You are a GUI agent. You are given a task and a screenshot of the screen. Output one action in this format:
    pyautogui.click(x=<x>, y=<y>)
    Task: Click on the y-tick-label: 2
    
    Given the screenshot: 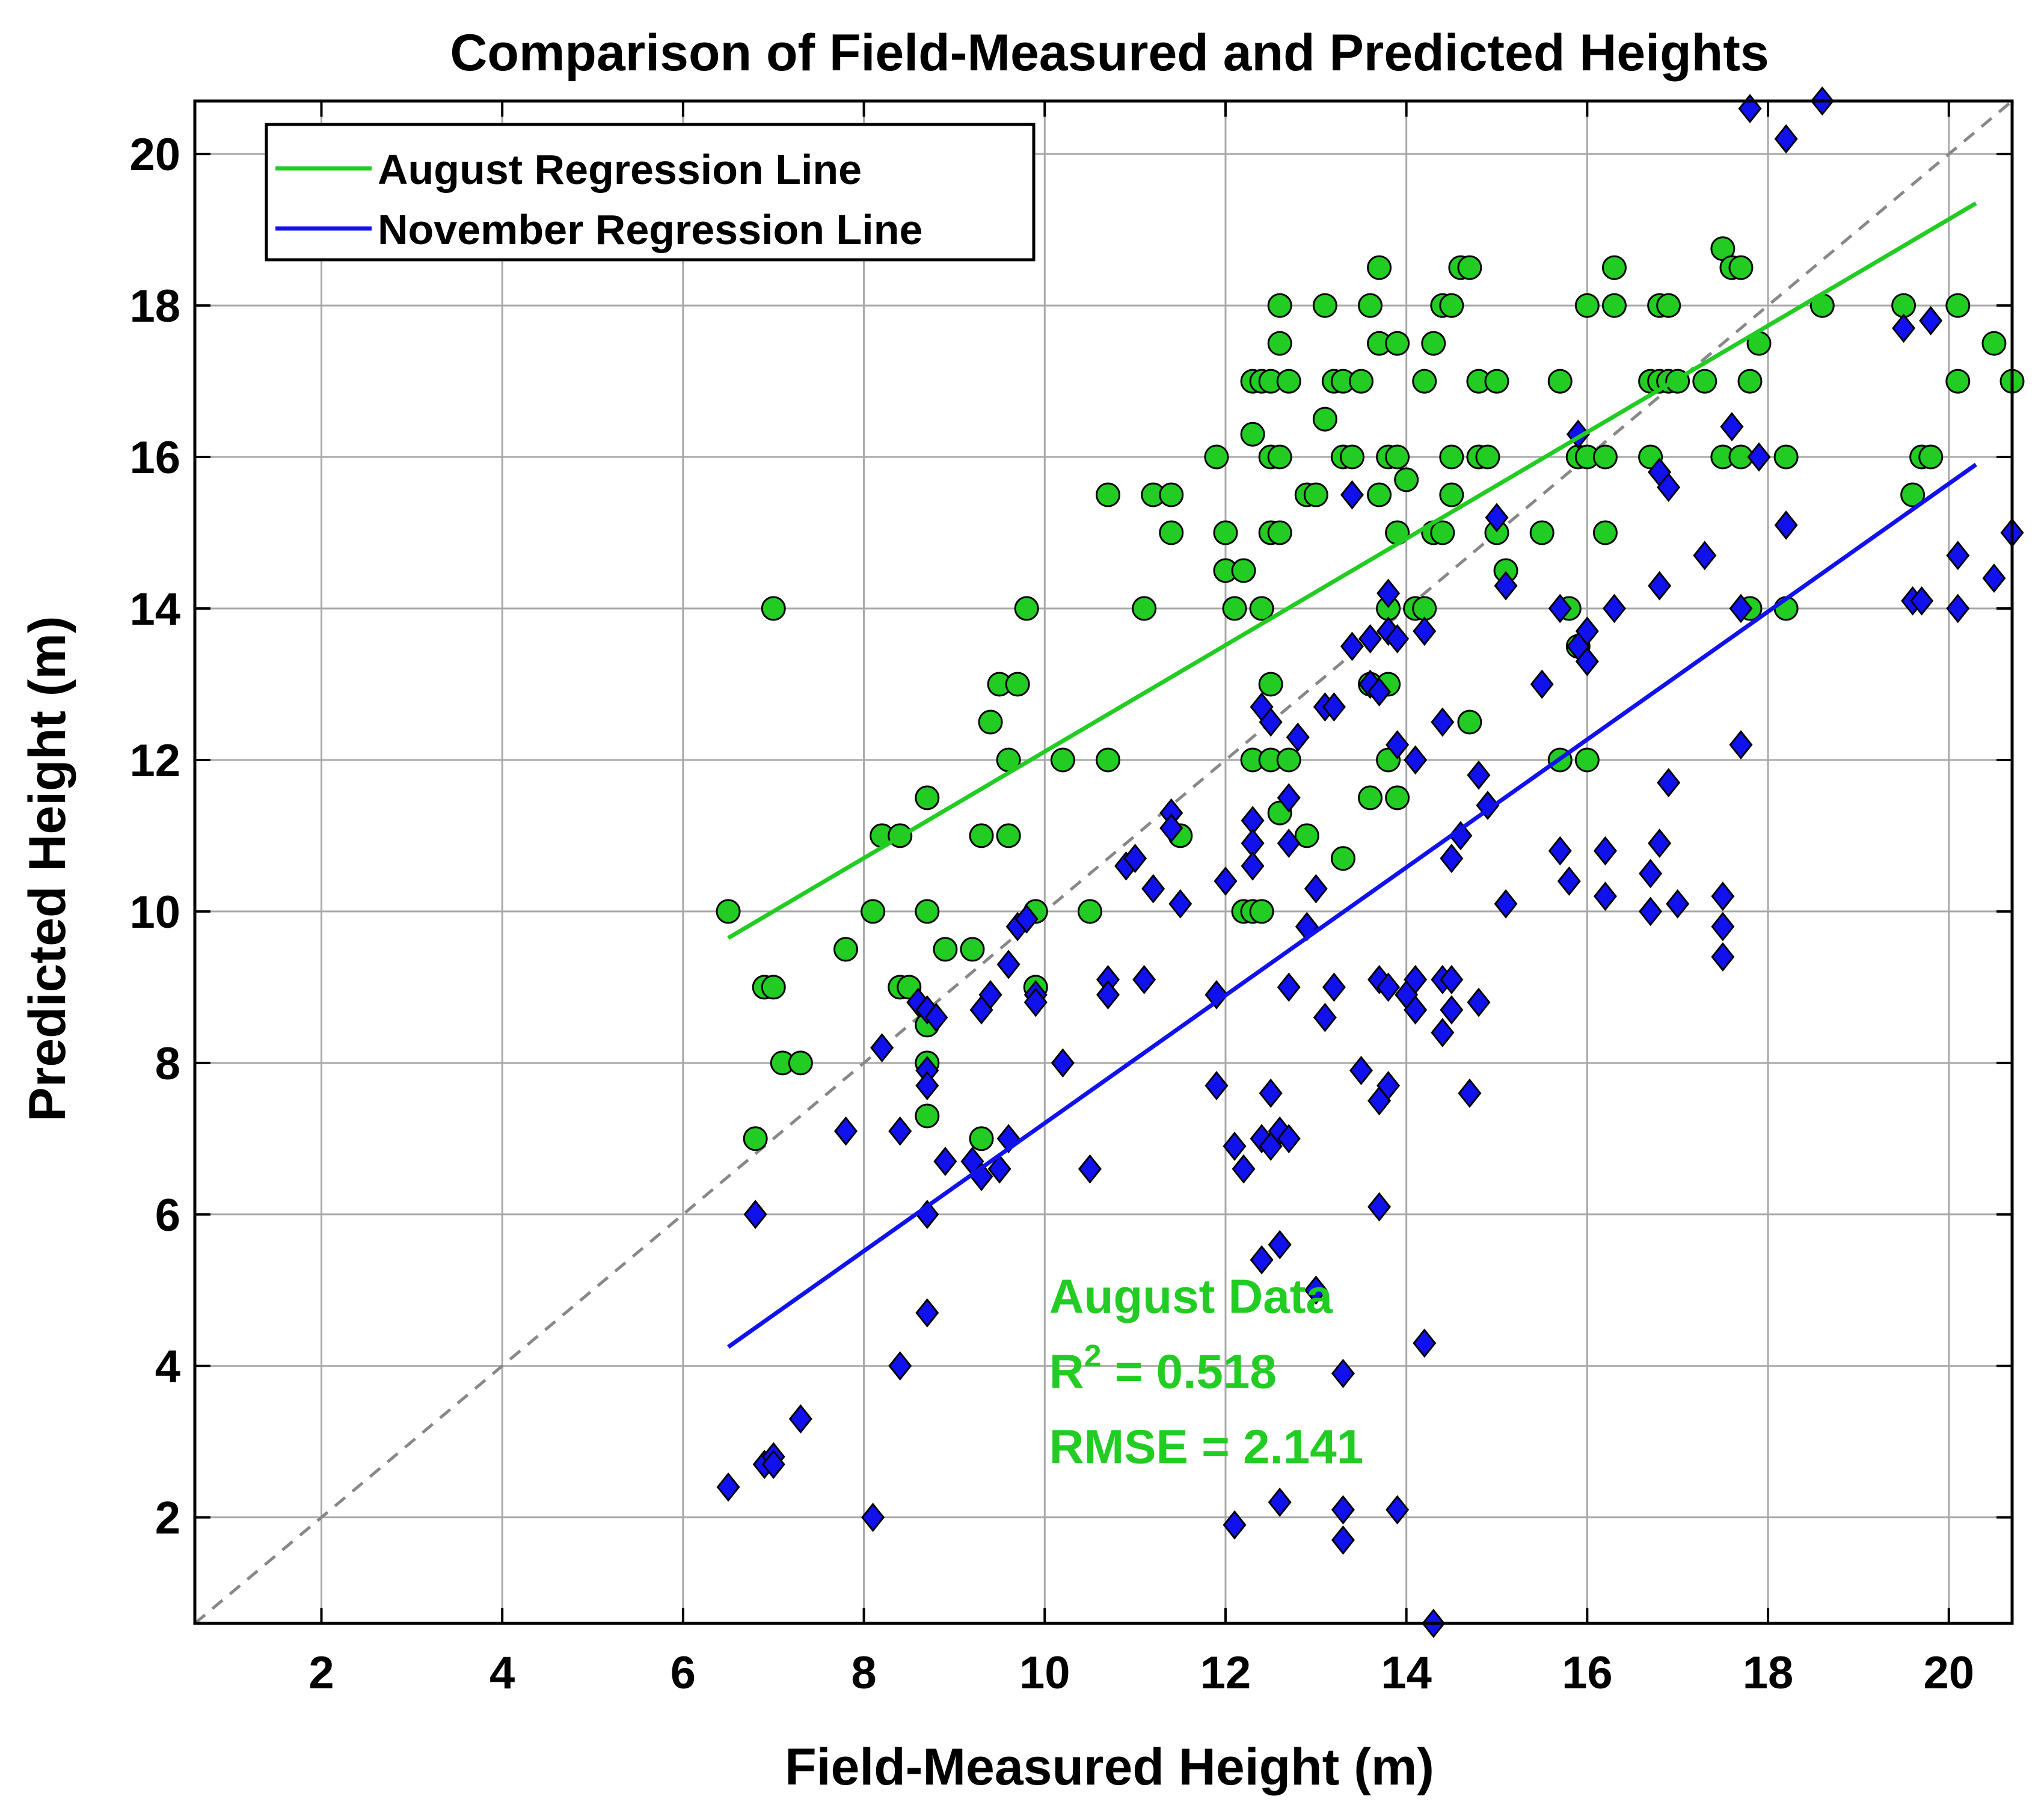 What is the action you would take?
    pyautogui.click(x=167, y=1518)
    